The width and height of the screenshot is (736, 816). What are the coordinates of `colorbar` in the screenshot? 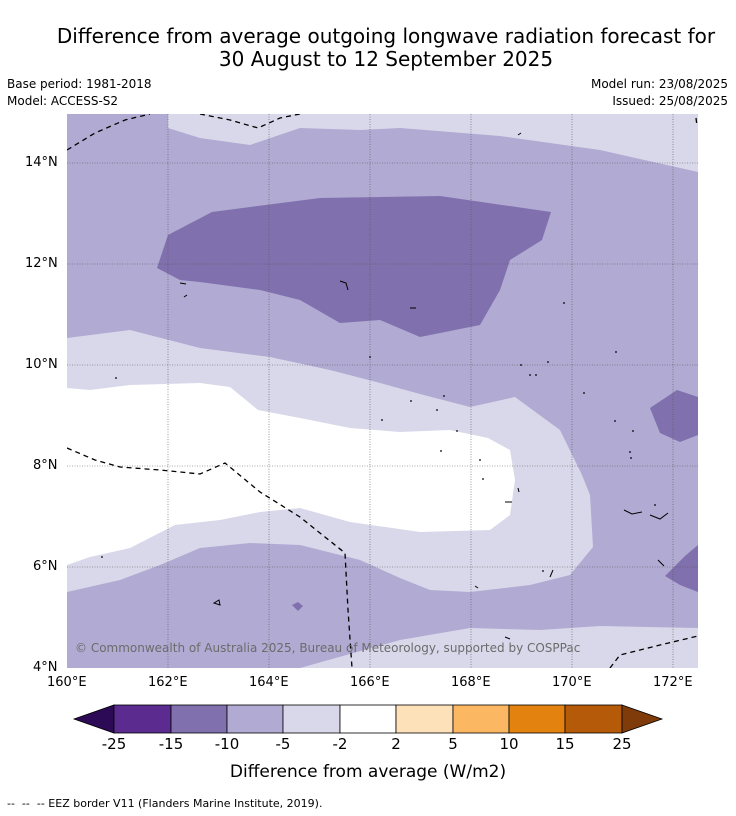 It's located at (368, 719).